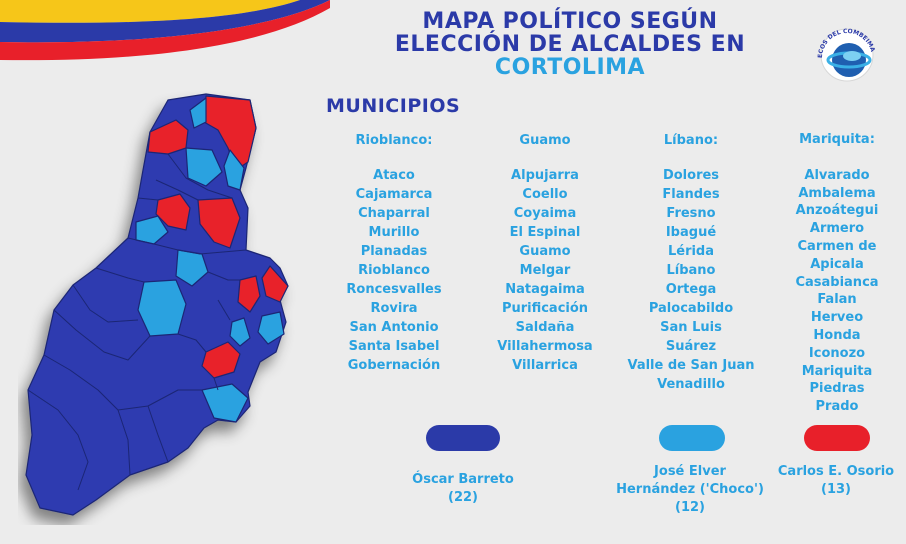  Describe the element at coordinates (837, 139) in the screenshot. I see `column-header: Mariquita:` at that location.